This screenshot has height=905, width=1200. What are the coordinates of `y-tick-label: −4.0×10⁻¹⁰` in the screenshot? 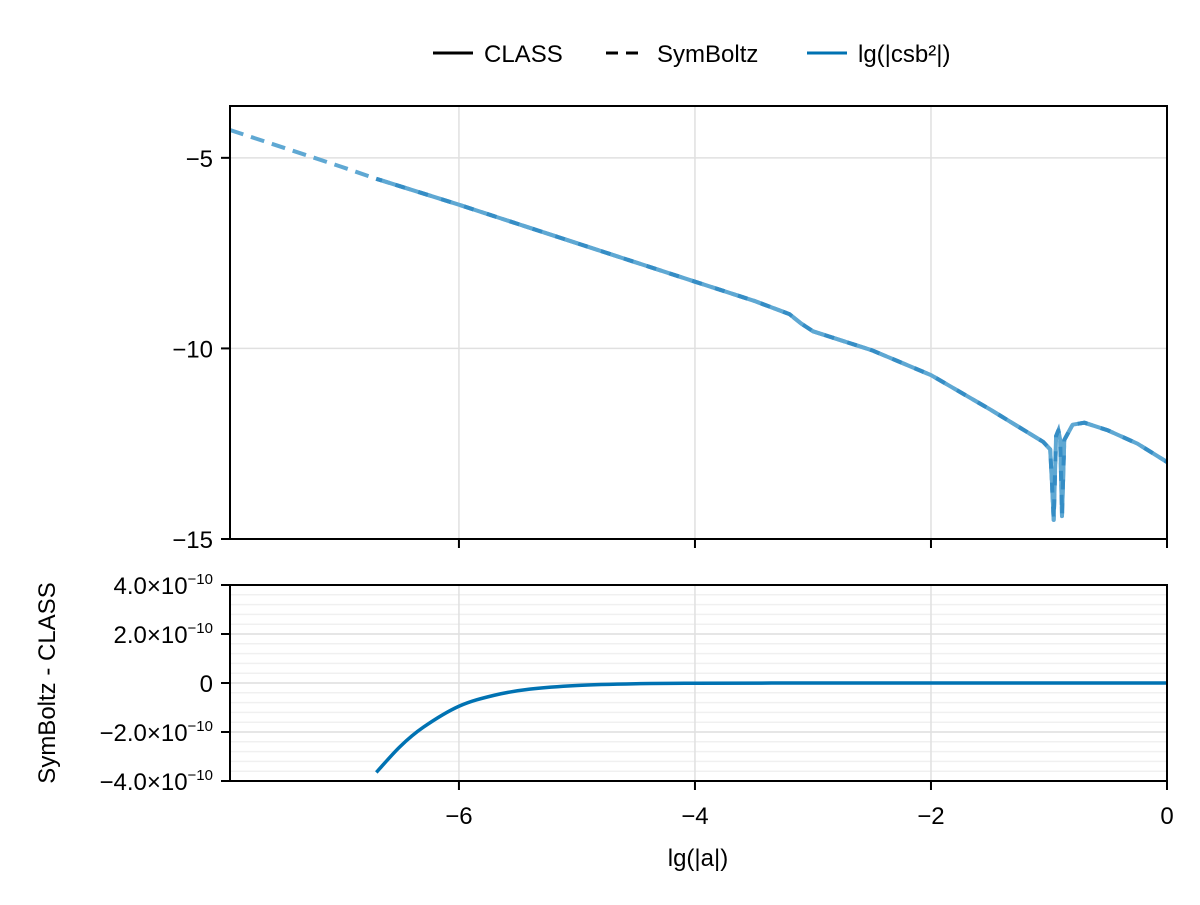 It's located at (156, 781).